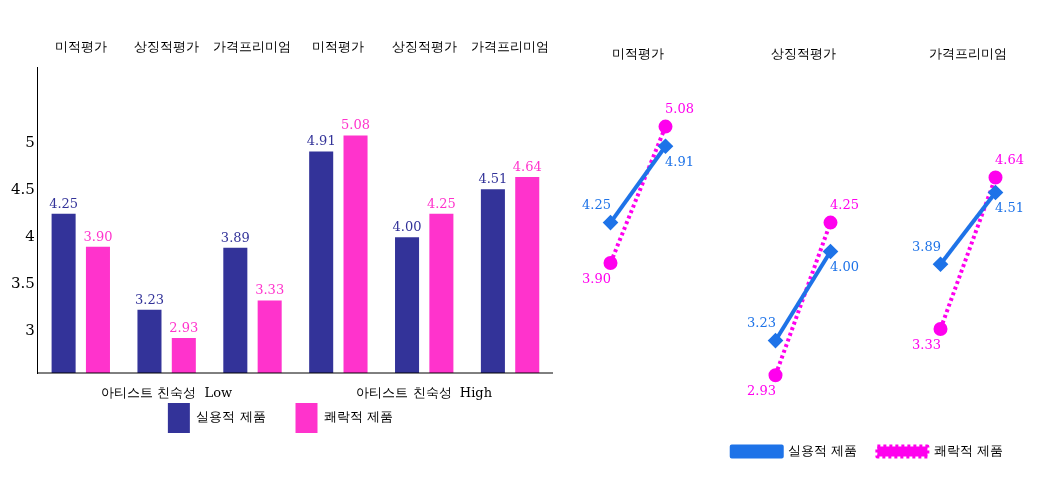 This screenshot has width=1041, height=497. Describe the element at coordinates (30, 330) in the screenshot. I see `y-tick-label: 3` at that location.